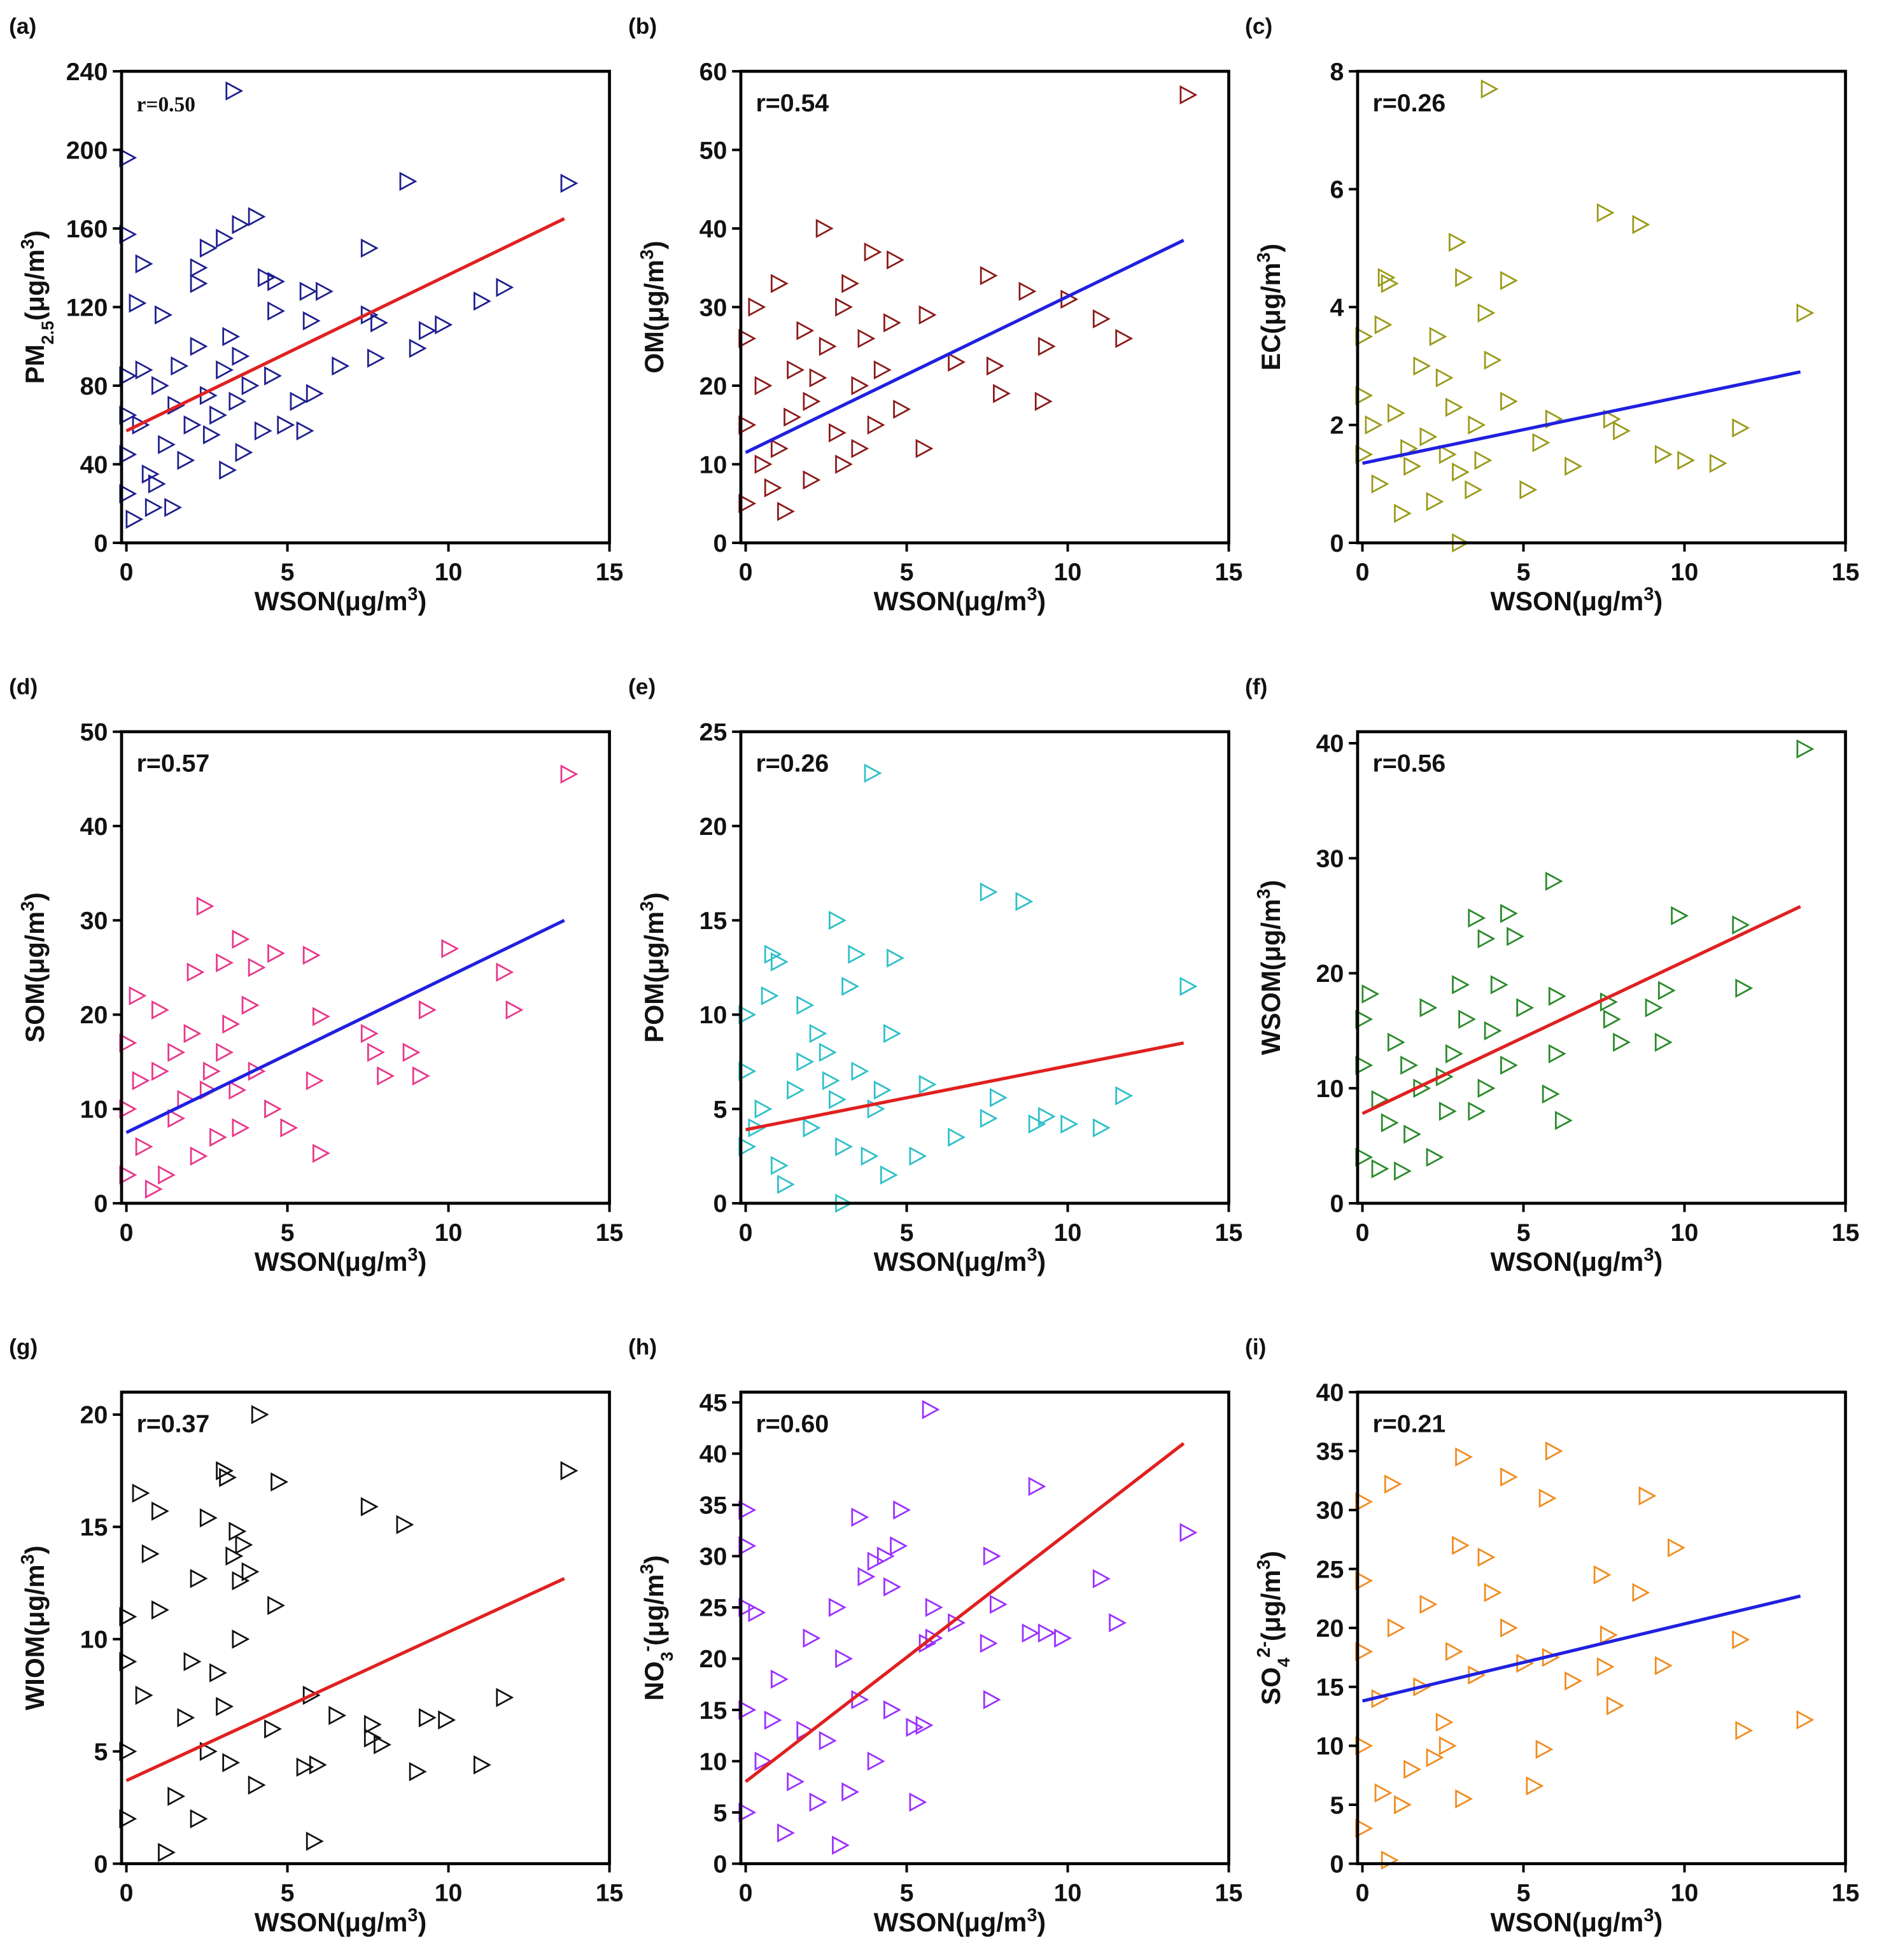 Image resolution: width=1877 pixels, height=1960 pixels. What do you see at coordinates (1410, 764) in the screenshot?
I see `correlation-label: r=0.56` at bounding box center [1410, 764].